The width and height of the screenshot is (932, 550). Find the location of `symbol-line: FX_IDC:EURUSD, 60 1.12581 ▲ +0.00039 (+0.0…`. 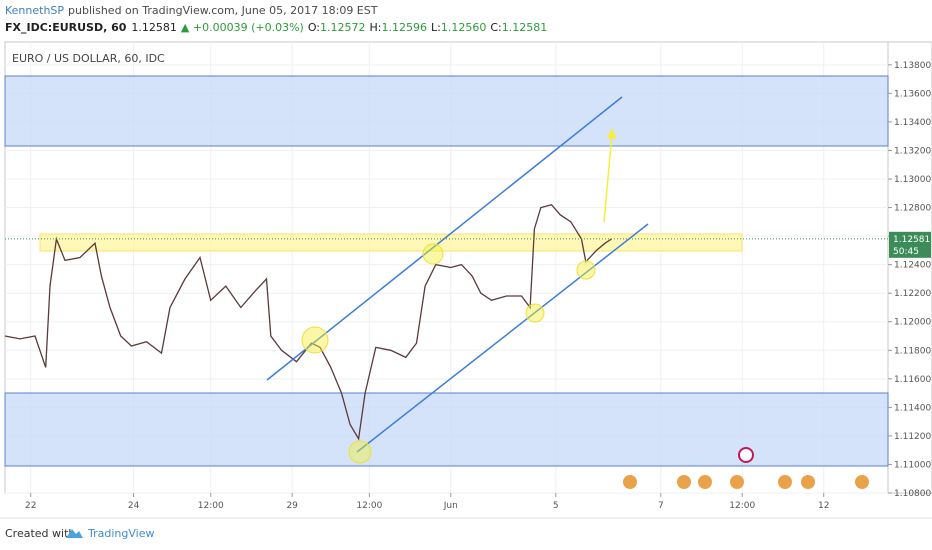

symbol-line: FX_IDC:EURUSD, 60 1.12581 ▲ +0.00039 (+0.0… is located at coordinates (276, 27).